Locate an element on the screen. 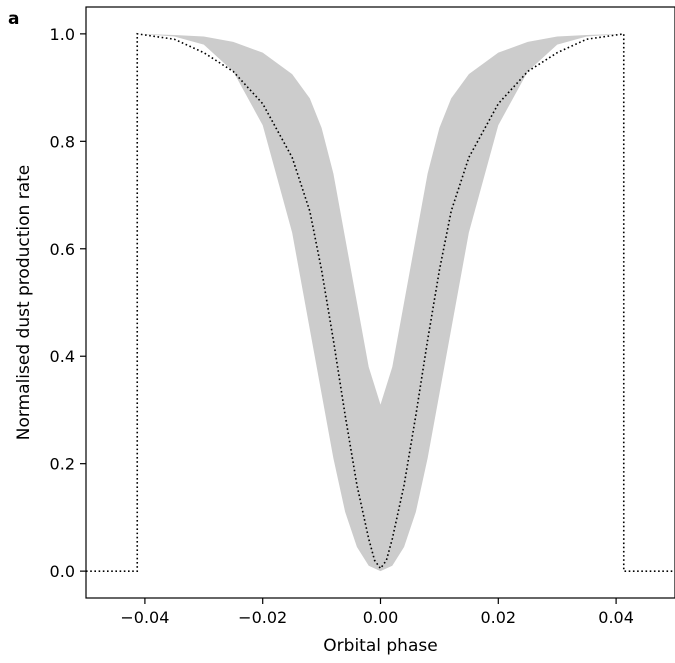 The height and width of the screenshot is (663, 675). y-tick-label: 0.8 is located at coordinates (62, 141).